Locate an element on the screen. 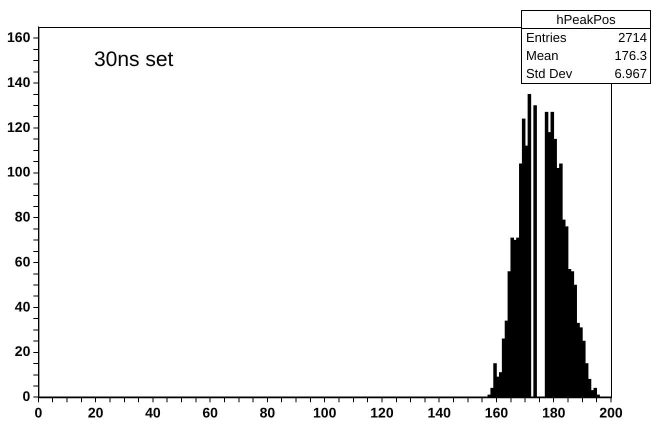 This screenshot has width=651, height=427. y-tick-label: 80 is located at coordinates (22, 216).